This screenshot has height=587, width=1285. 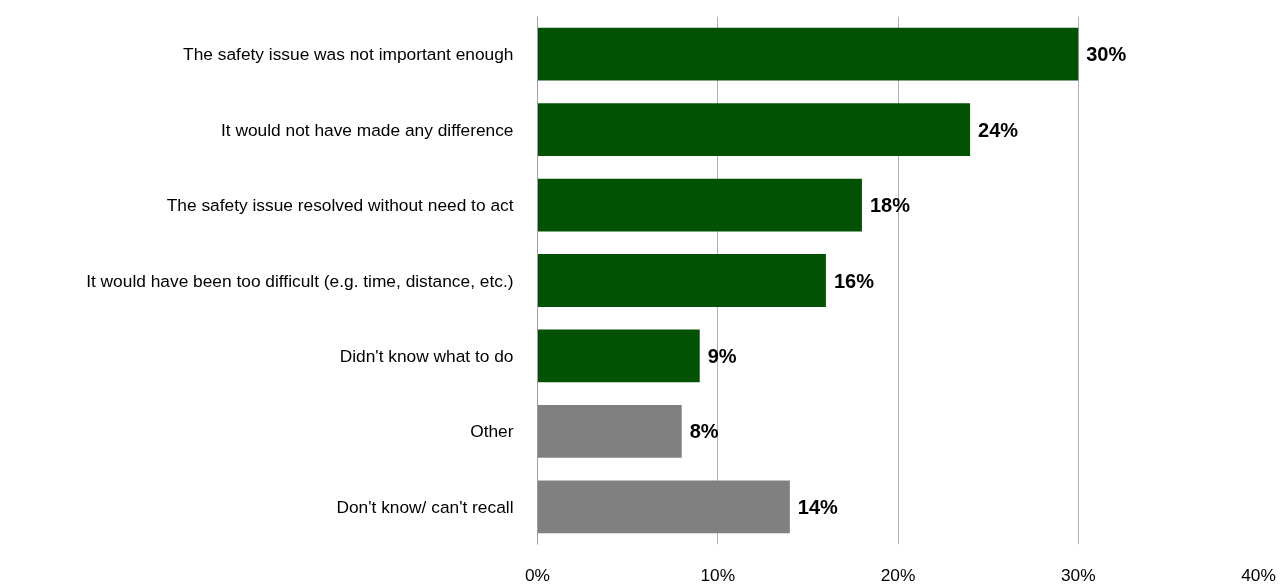 I want to click on data-label: 16%, so click(x=854, y=280).